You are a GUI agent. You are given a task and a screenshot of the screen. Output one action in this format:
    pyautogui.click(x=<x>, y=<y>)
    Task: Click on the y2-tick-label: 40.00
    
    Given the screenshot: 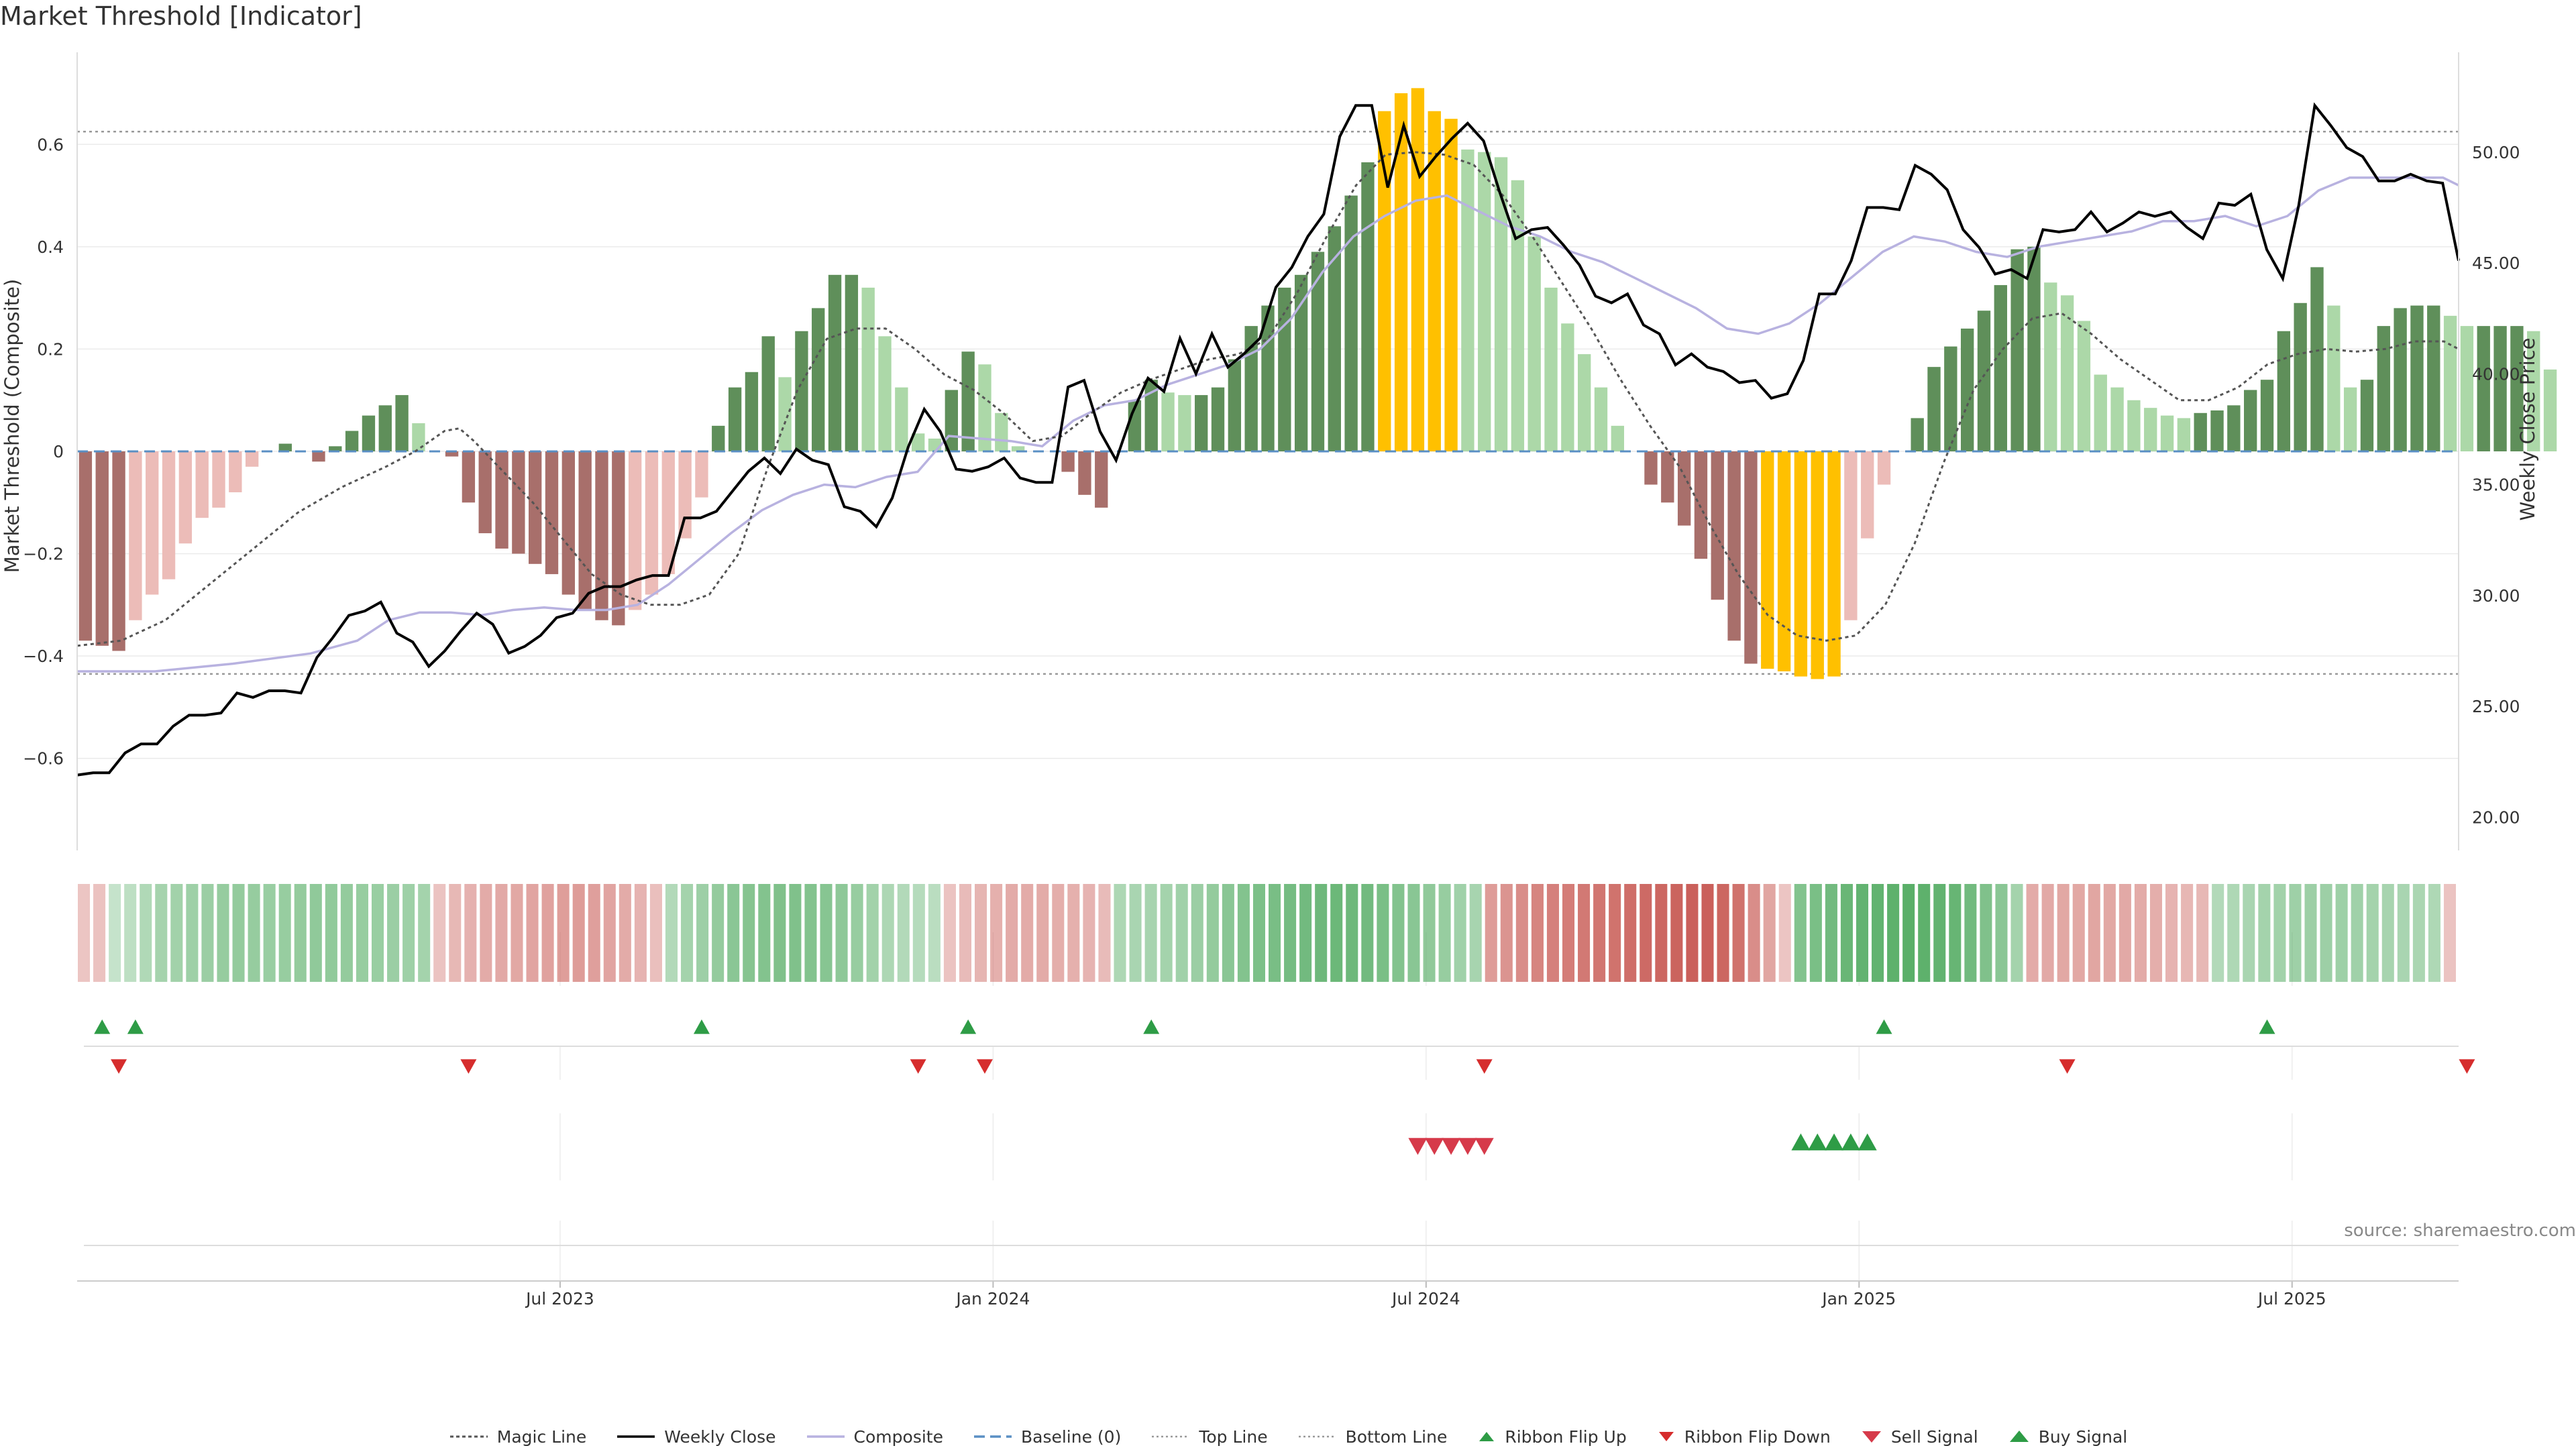 What is the action you would take?
    pyautogui.click(x=2496, y=374)
    